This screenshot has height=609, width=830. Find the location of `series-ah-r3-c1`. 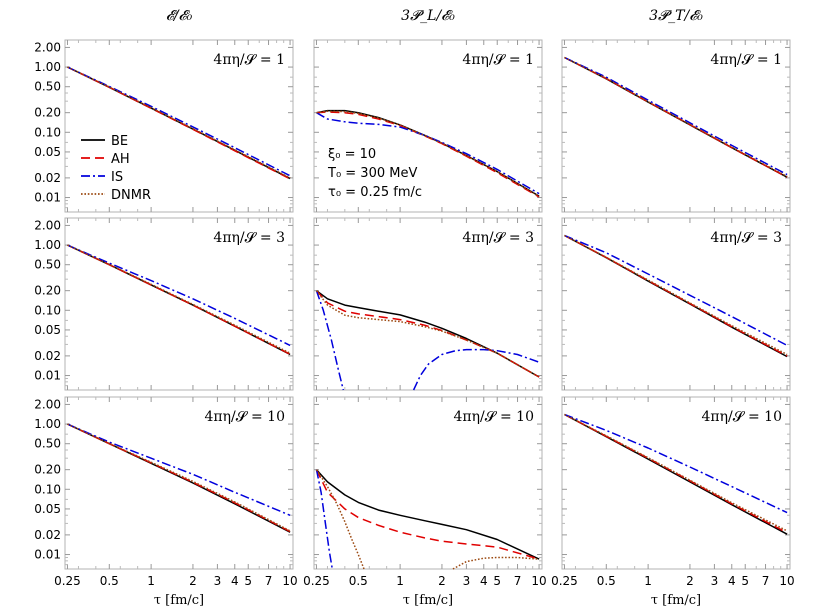

series-ah-r3-c1 is located at coordinates (179, 478).